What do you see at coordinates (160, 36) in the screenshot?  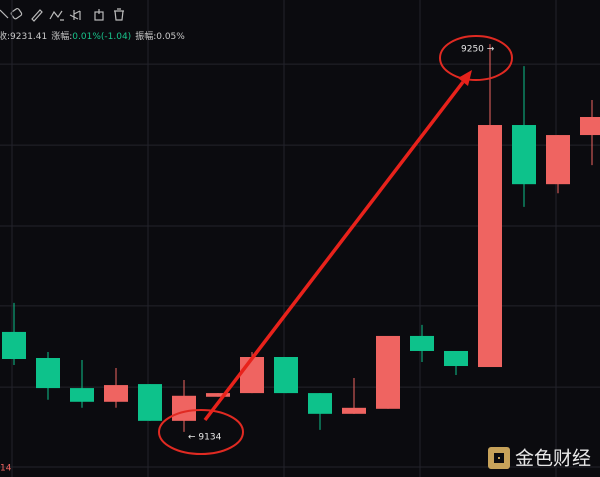 I see `info-item: 振幅:0.05%` at bounding box center [160, 36].